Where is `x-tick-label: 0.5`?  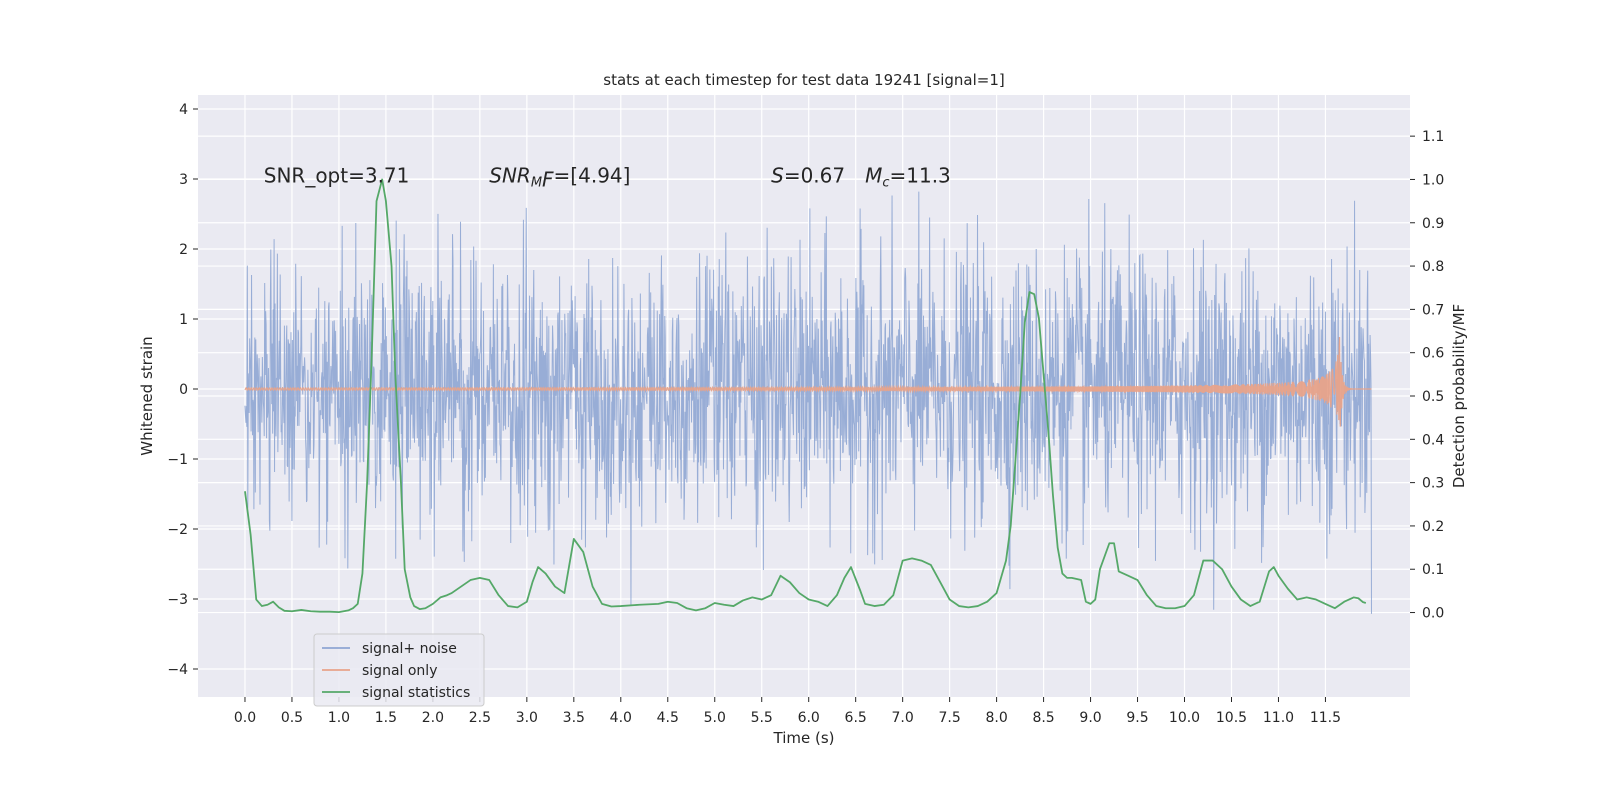
x-tick-label: 0.5 is located at coordinates (292, 718).